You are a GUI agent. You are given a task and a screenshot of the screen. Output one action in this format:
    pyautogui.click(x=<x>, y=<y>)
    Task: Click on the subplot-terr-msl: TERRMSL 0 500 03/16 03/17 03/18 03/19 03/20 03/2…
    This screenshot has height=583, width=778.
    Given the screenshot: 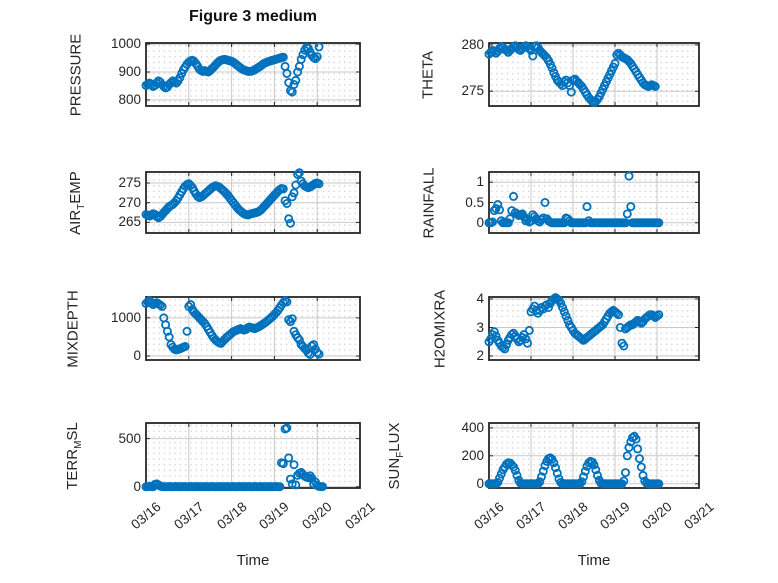 What is the action you would take?
    pyautogui.click(x=221, y=477)
    